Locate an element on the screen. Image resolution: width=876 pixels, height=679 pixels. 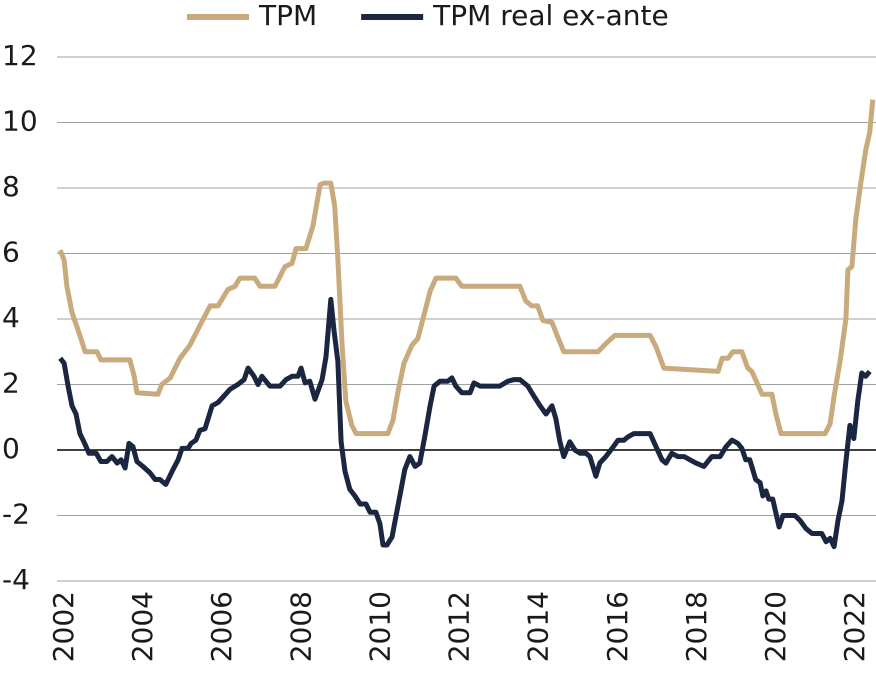
y-tick-label: 4 is located at coordinates (11, 317).